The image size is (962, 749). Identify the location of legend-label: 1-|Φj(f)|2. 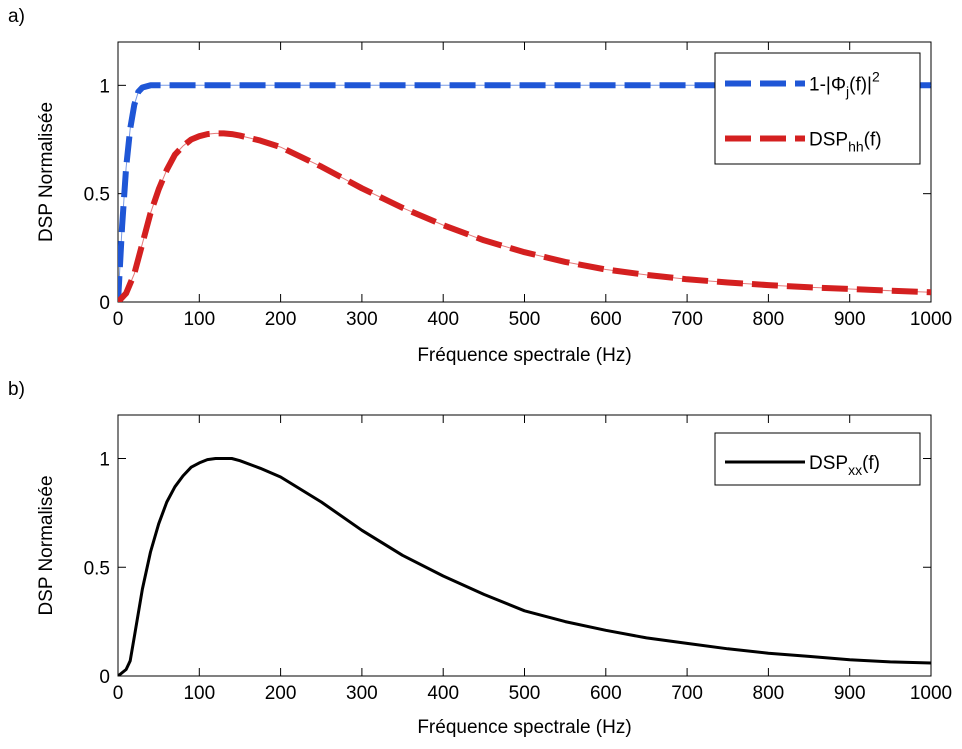
(844, 84).